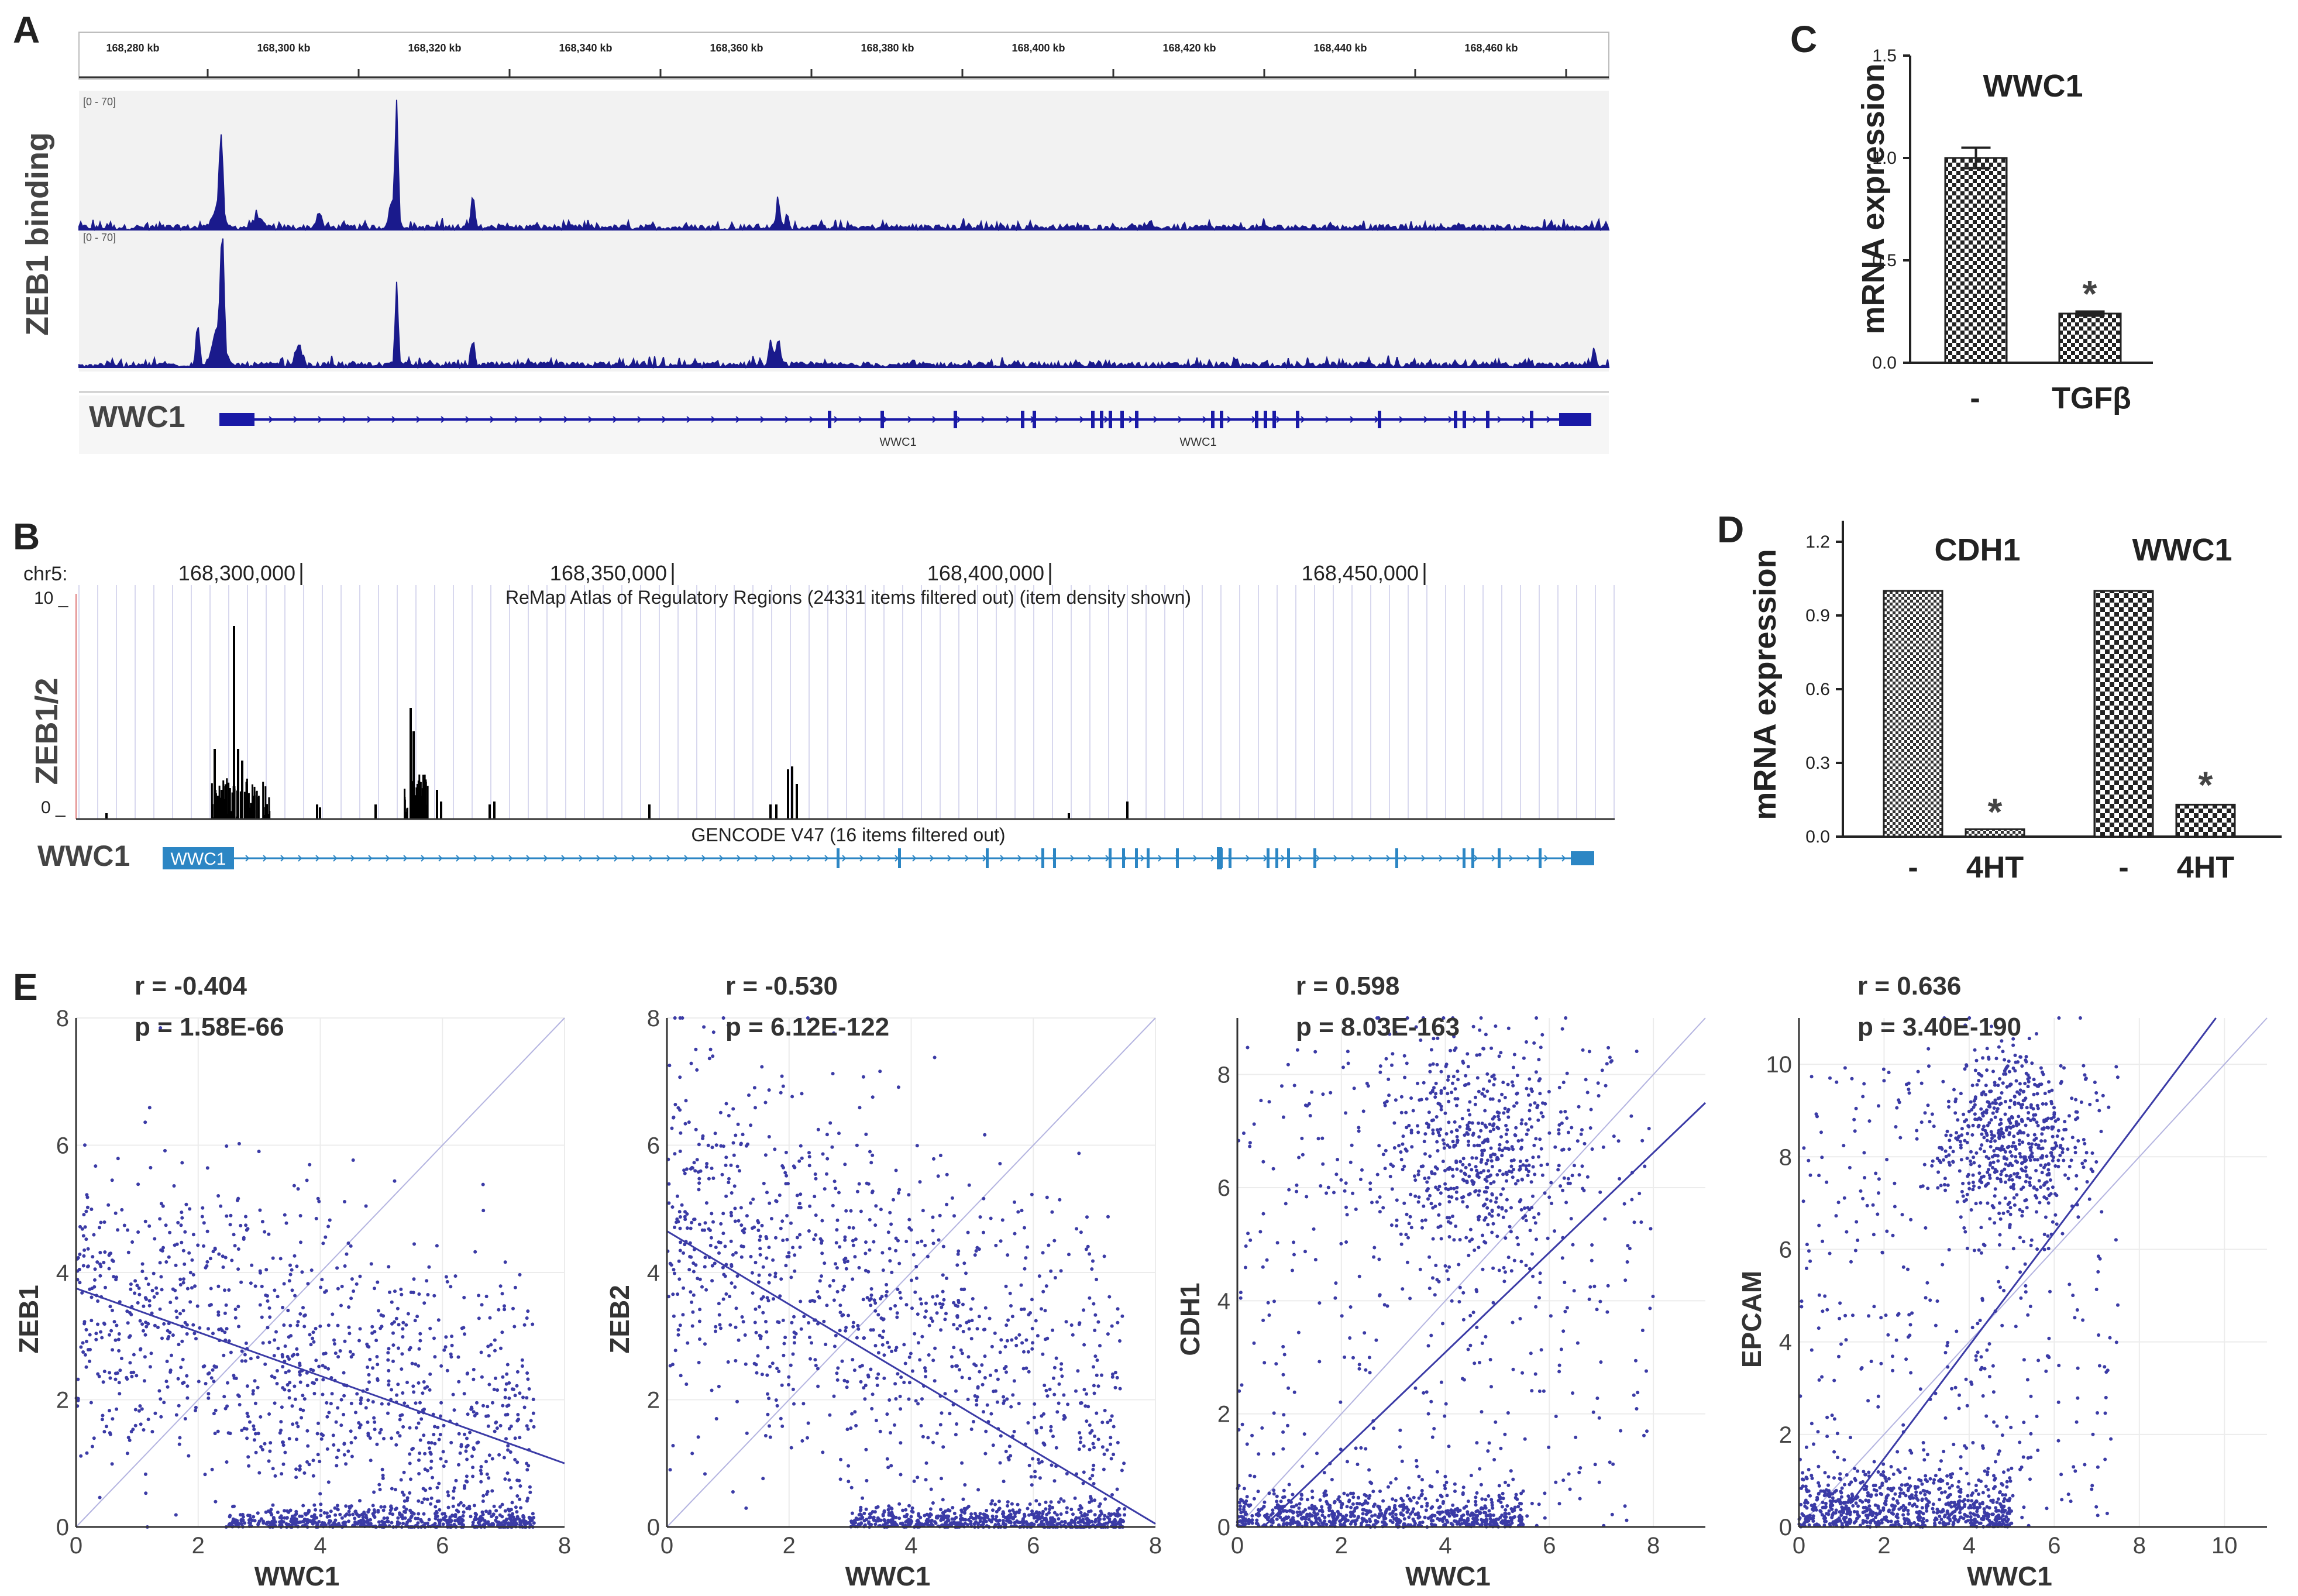  Describe the element at coordinates (1265, 419) in the screenshot. I see `gene-exon` at that location.